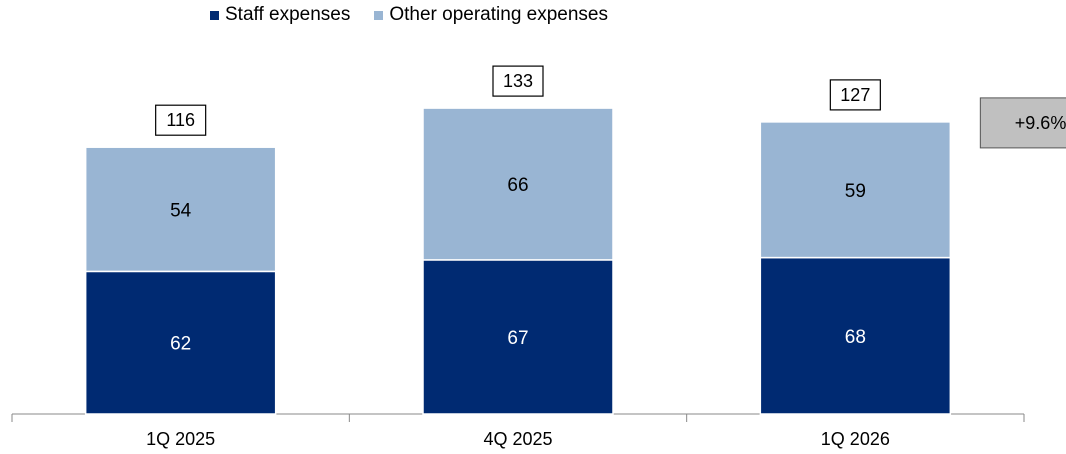 The image size is (1066, 454). What do you see at coordinates (1040, 123) in the screenshot?
I see `change-annotation-label: +9.6%` at bounding box center [1040, 123].